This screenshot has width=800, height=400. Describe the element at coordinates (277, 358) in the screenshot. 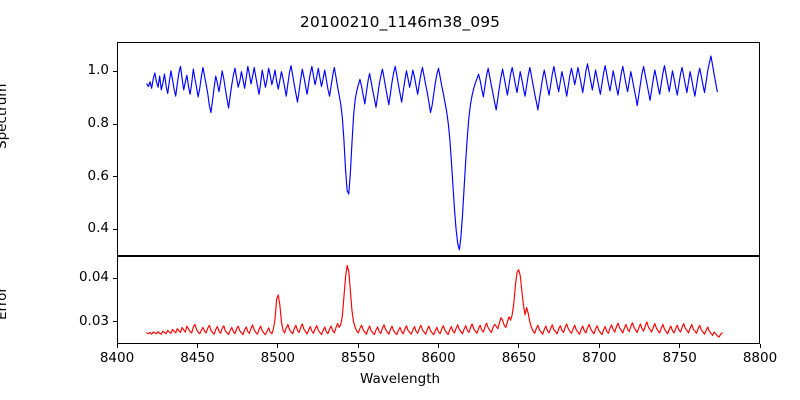

I see `x-tick-label-8500: 8500` at that location.